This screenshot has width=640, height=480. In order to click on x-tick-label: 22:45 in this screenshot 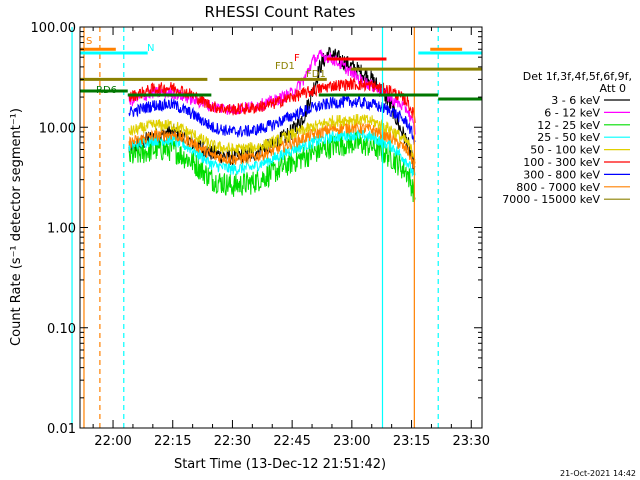, I will do `click(291, 441)`.